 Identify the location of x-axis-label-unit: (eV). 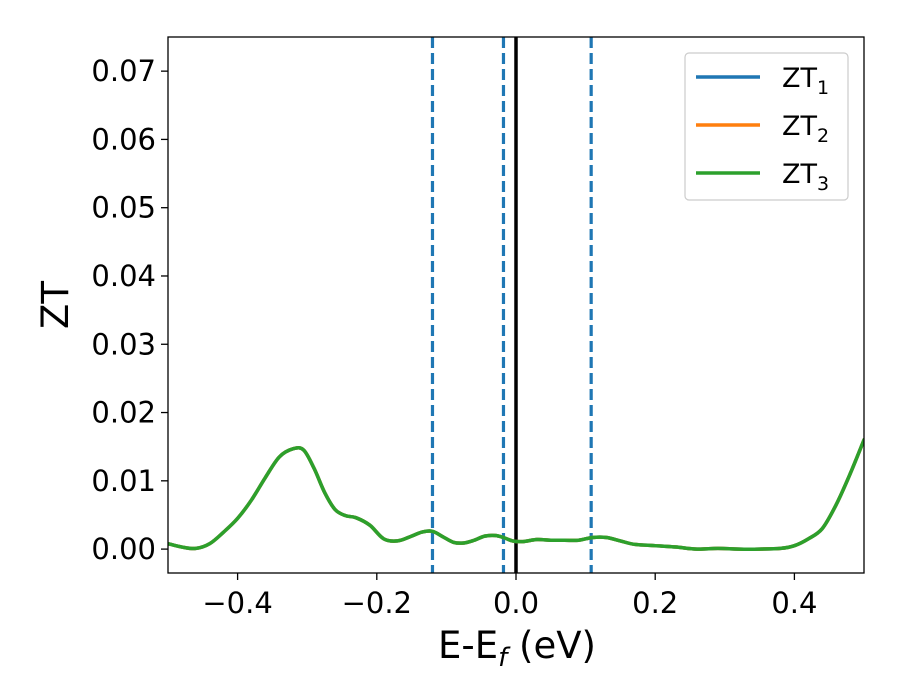
(551, 645).